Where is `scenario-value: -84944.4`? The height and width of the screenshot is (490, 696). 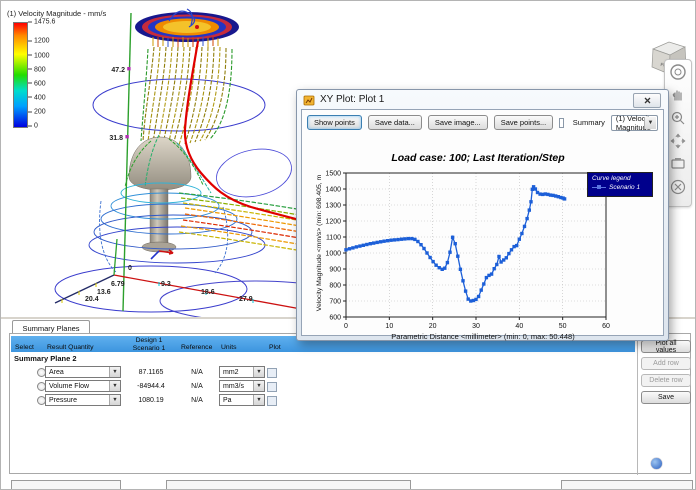
scenario-value: -84944.4 is located at coordinates (151, 386).